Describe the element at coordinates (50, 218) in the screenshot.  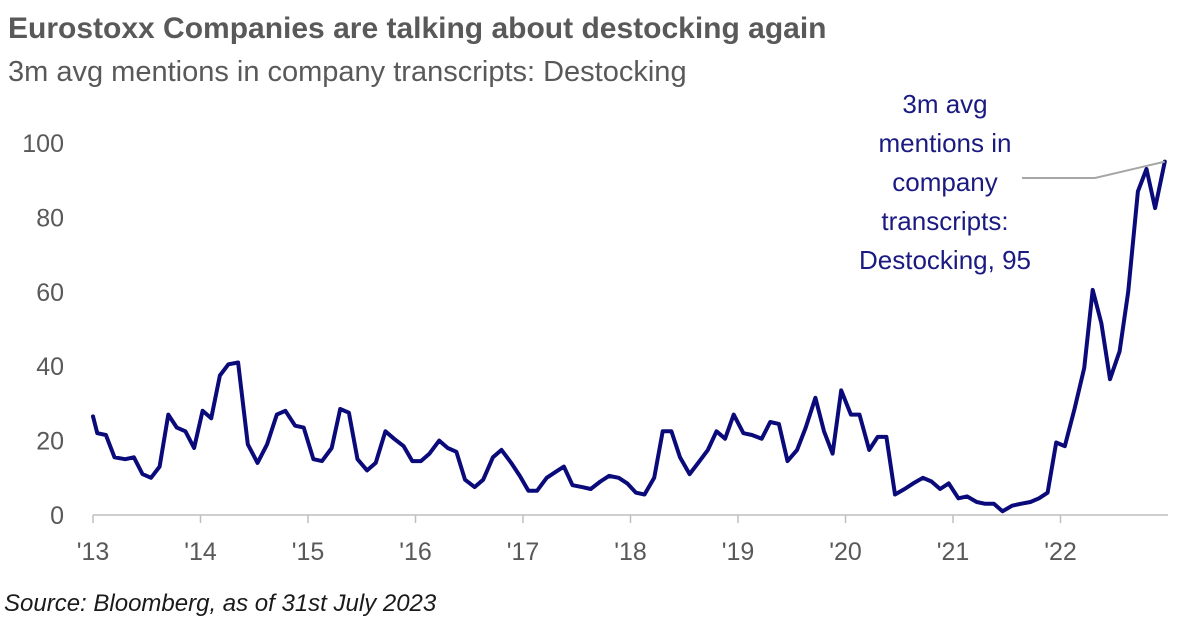
I see `y-tick-label: 80` at that location.